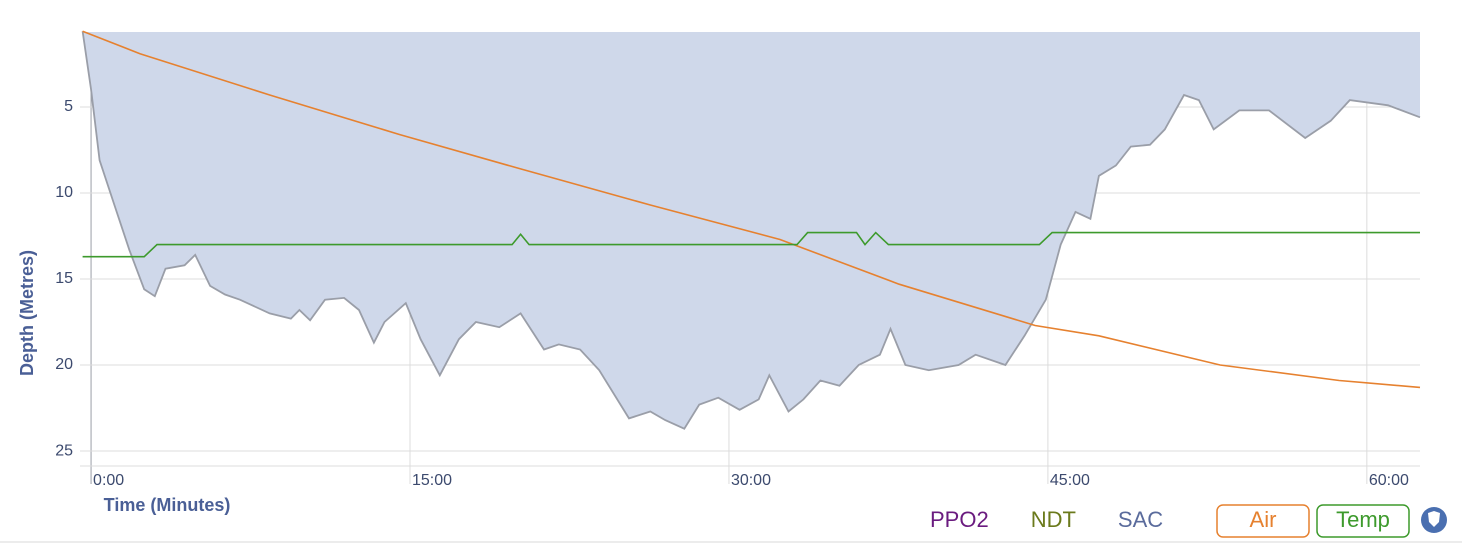  What do you see at coordinates (1140, 519) in the screenshot?
I see `legend-toggle: SAC` at bounding box center [1140, 519].